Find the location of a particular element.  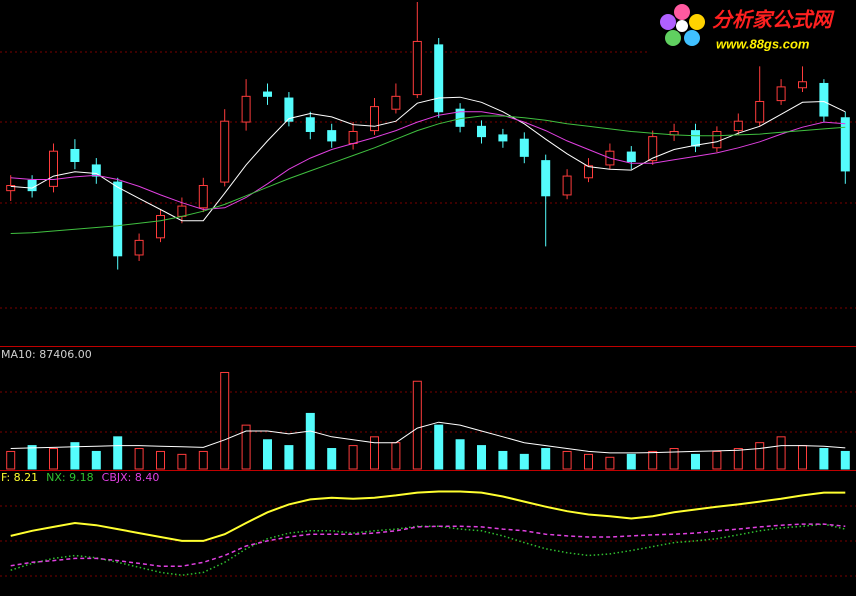

legend-label: F: 8.21 is located at coordinates (19, 477).